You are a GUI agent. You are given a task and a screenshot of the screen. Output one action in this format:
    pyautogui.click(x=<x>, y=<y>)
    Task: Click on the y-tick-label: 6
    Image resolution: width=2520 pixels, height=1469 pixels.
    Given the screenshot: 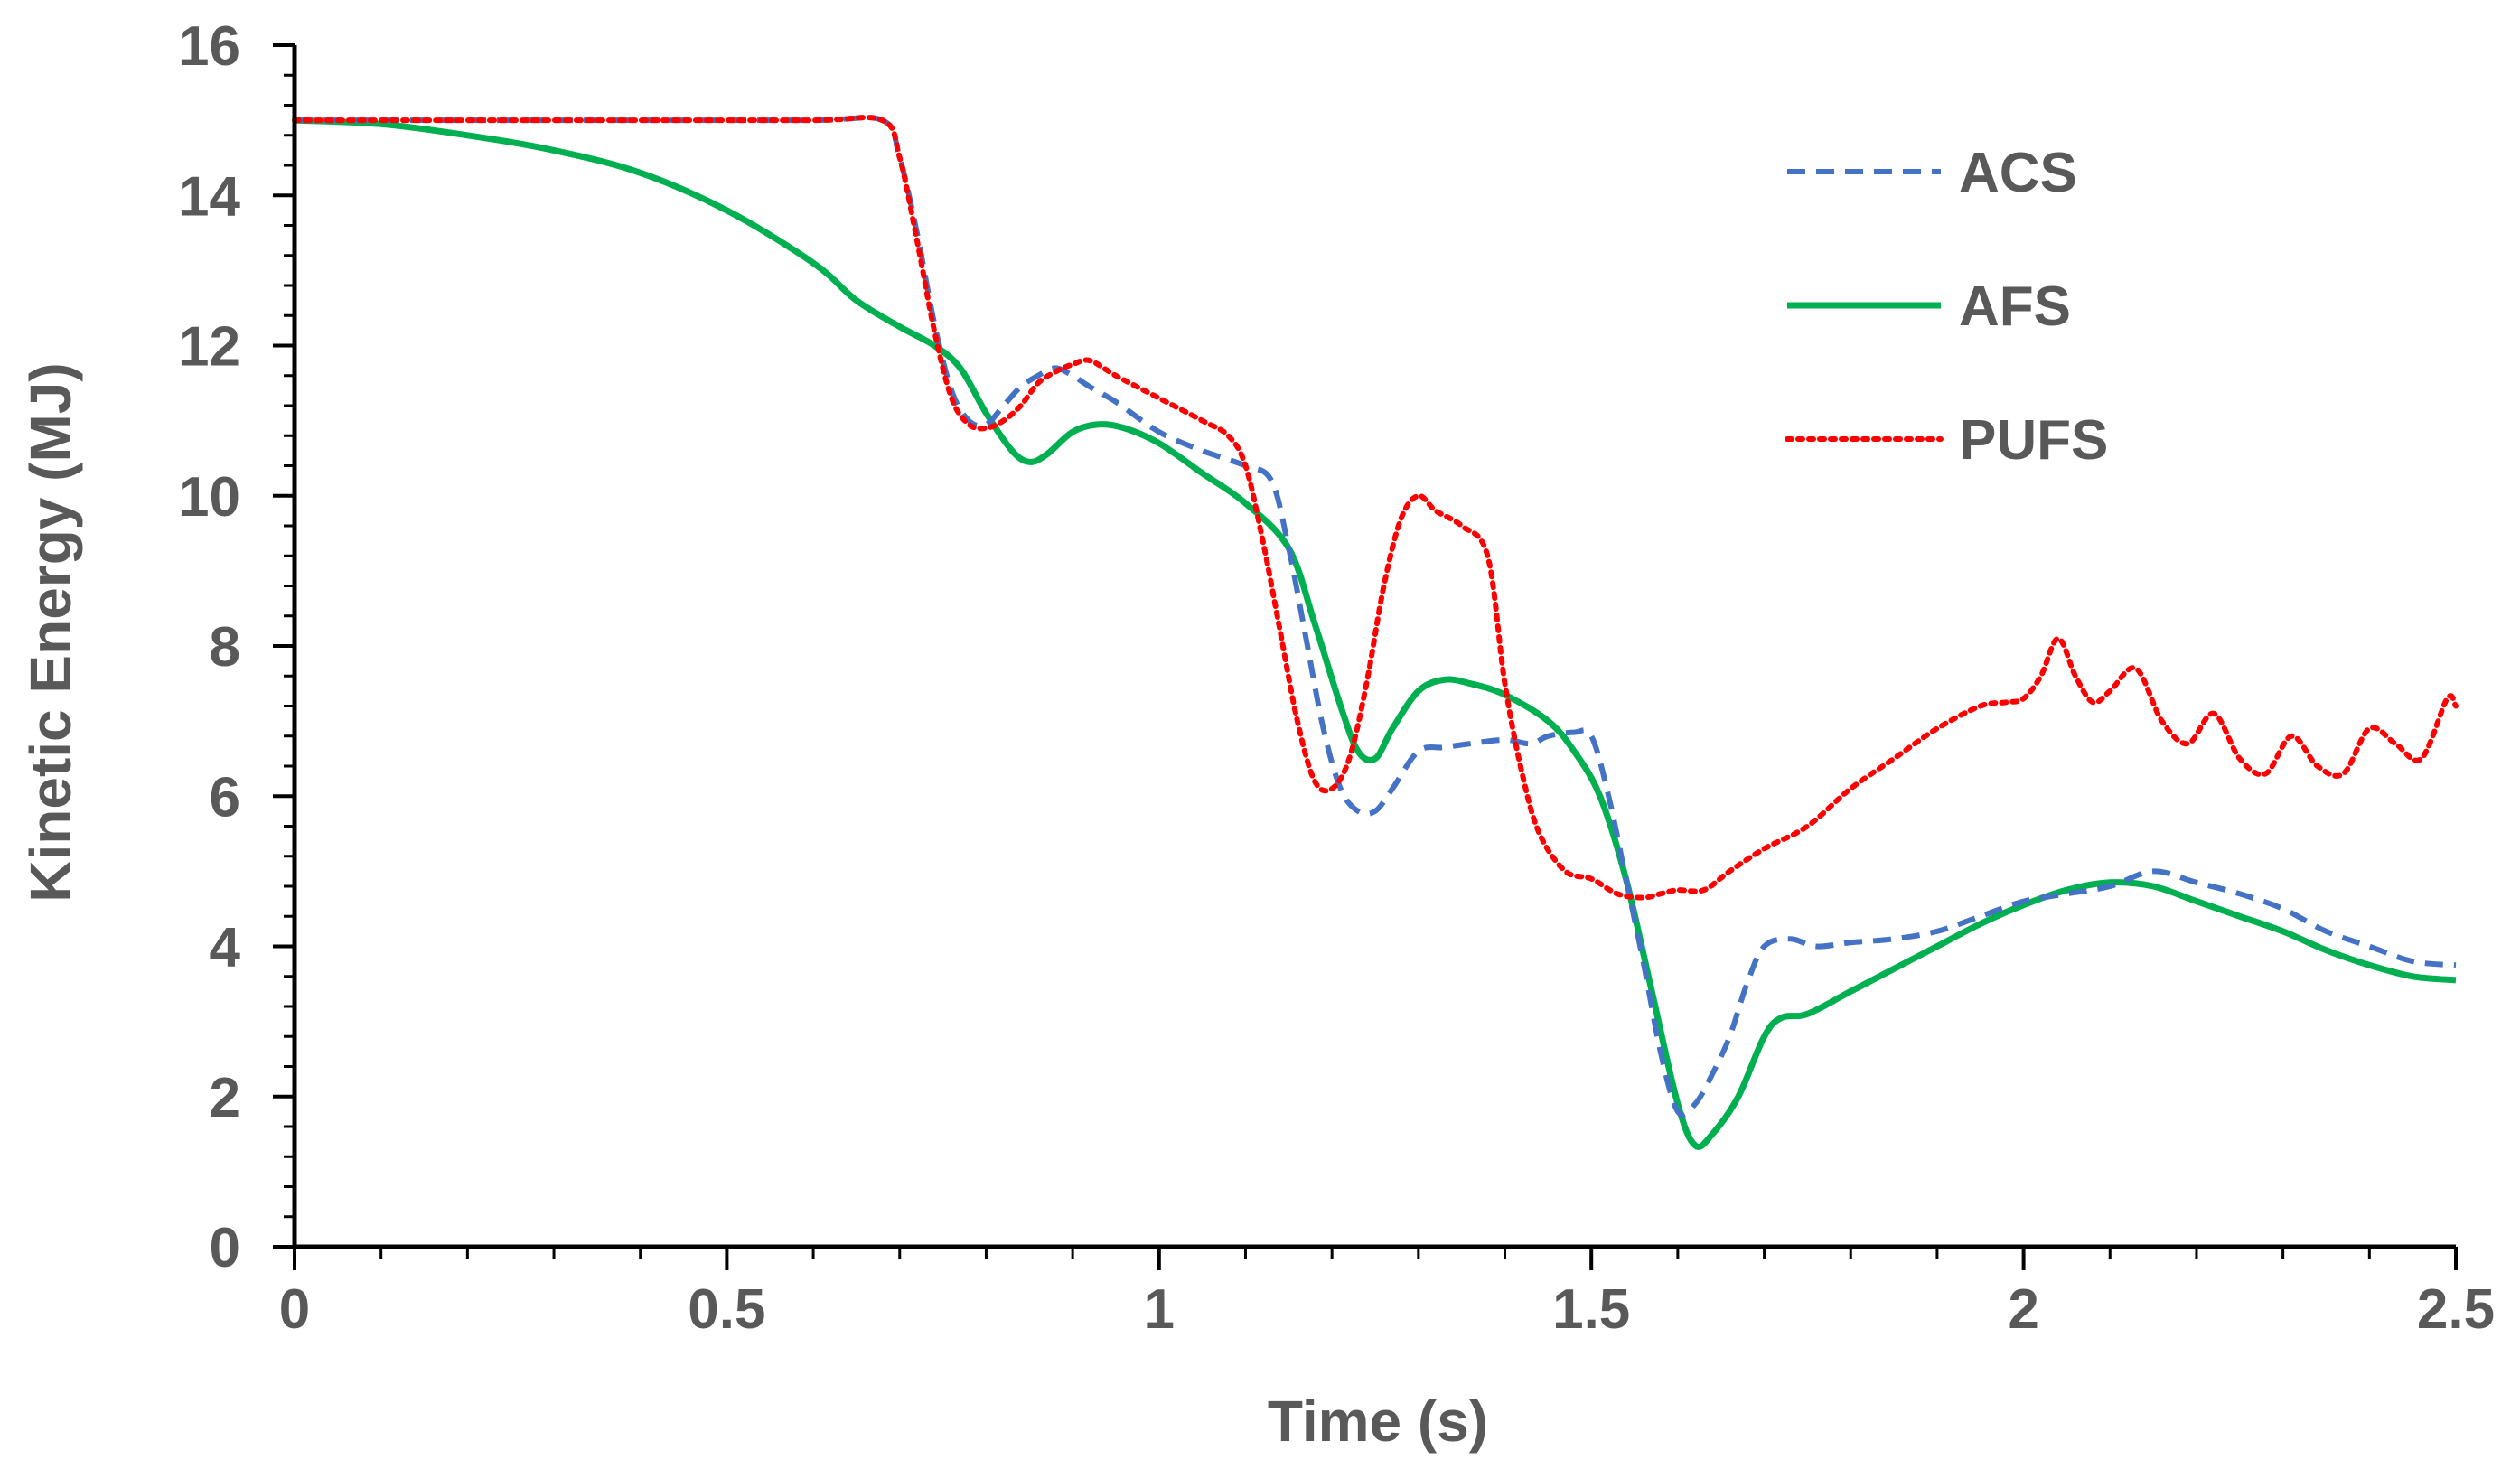 What is the action you would take?
    pyautogui.click(x=225, y=797)
    